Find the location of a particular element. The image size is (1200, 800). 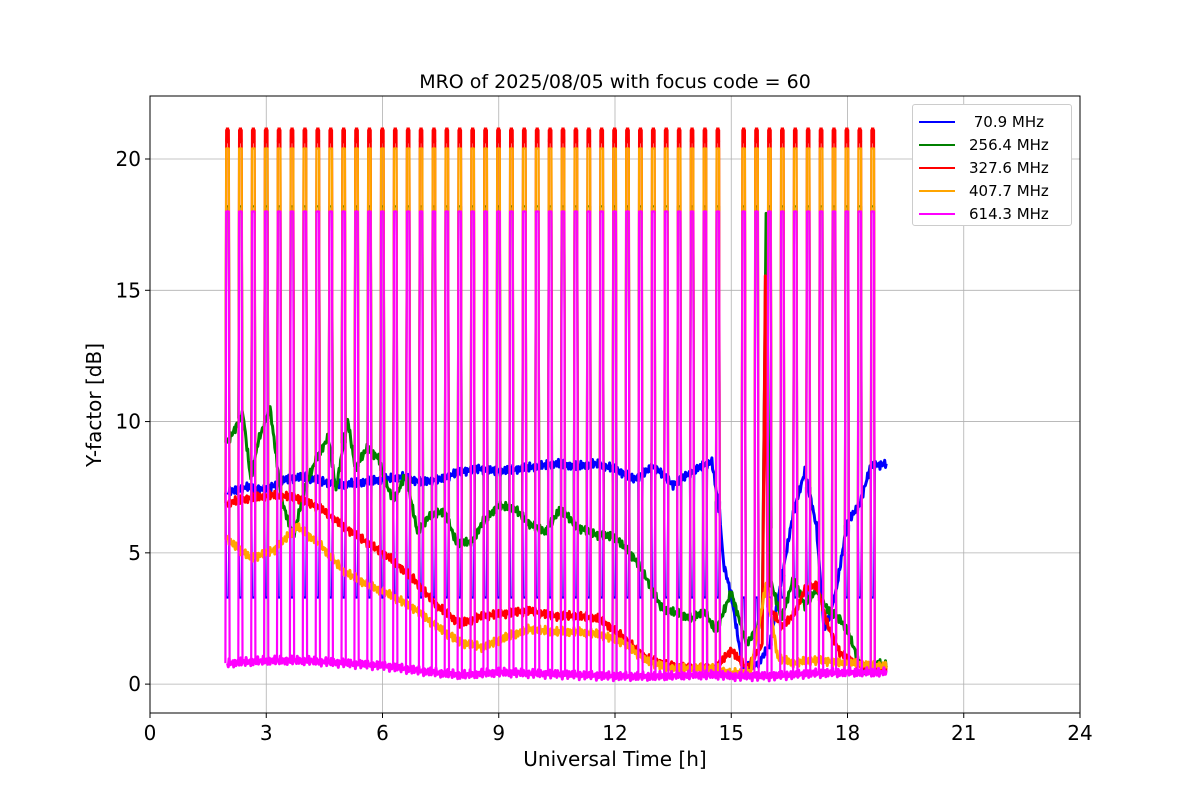

x-tick-label: 6 is located at coordinates (382, 733).